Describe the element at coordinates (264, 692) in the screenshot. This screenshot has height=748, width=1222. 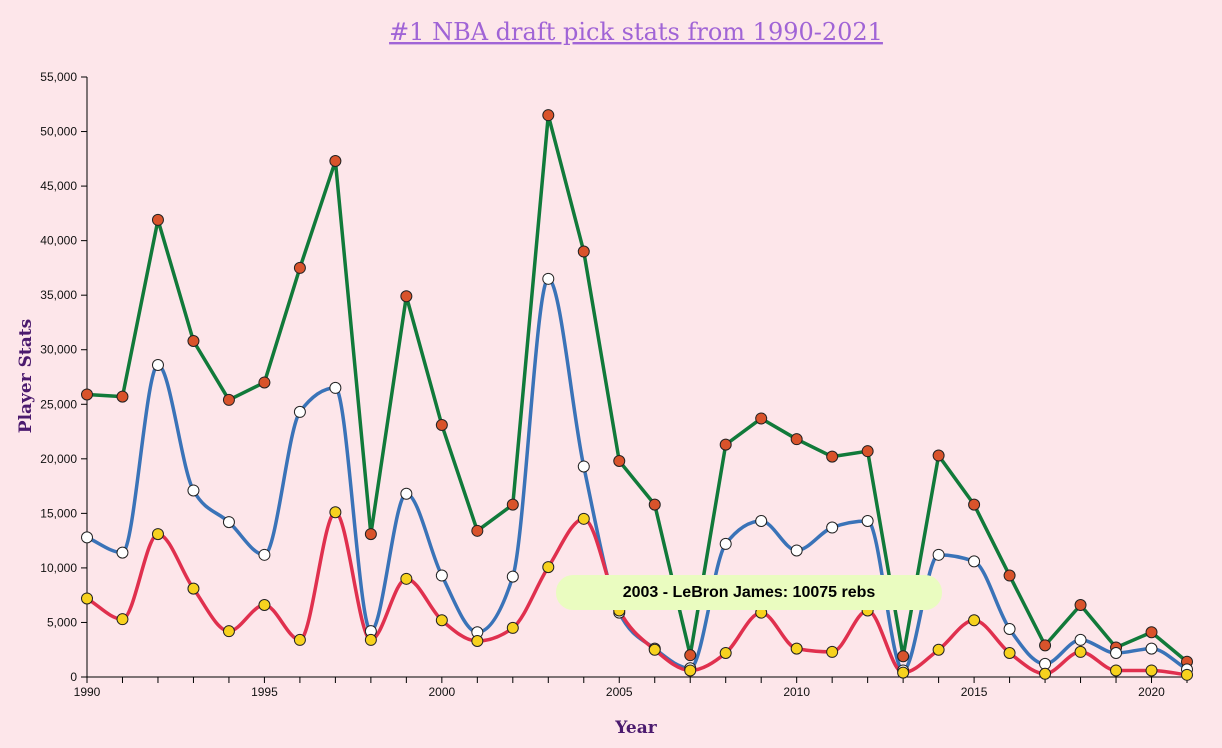
I see `x-tick-label: 1995` at that location.